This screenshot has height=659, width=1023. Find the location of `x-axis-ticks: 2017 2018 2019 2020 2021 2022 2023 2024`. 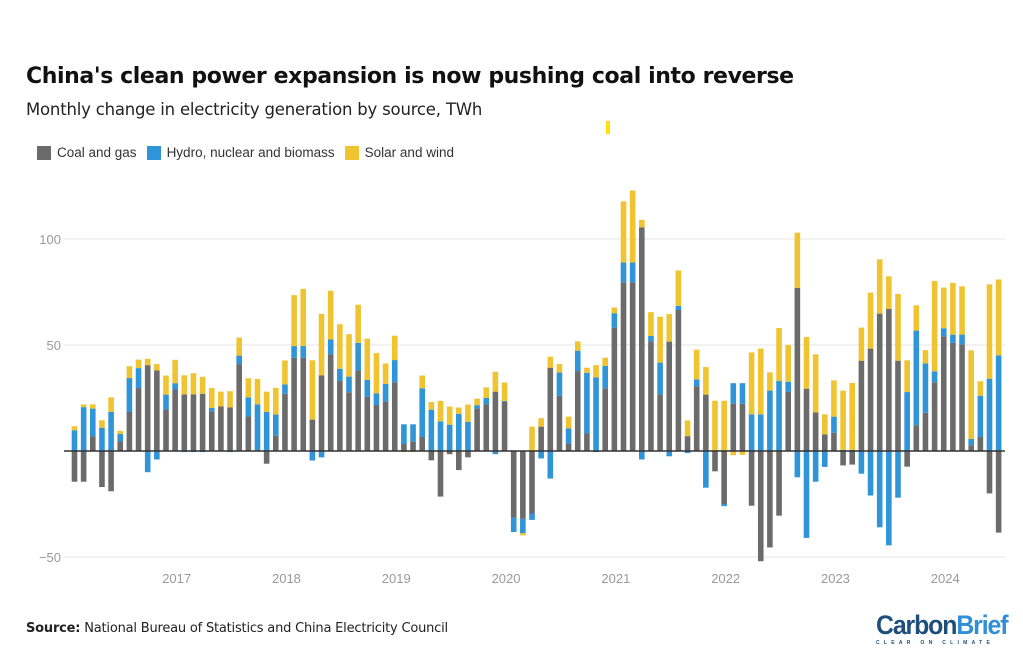

x-axis-ticks: 2017 2018 2019 2020 2021 2022 2023 2024 is located at coordinates (561, 578).